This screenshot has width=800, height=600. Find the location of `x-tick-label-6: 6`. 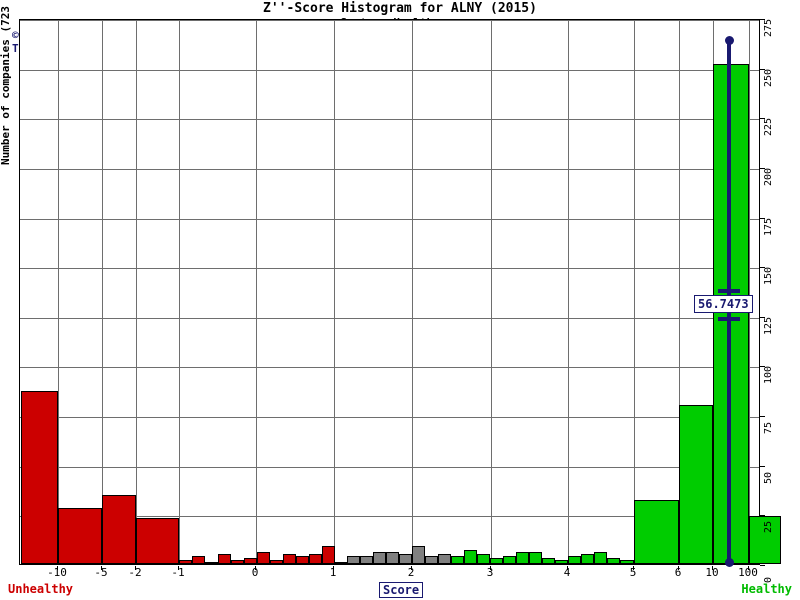

x-tick-label-6: 6 is located at coordinates (678, 572).